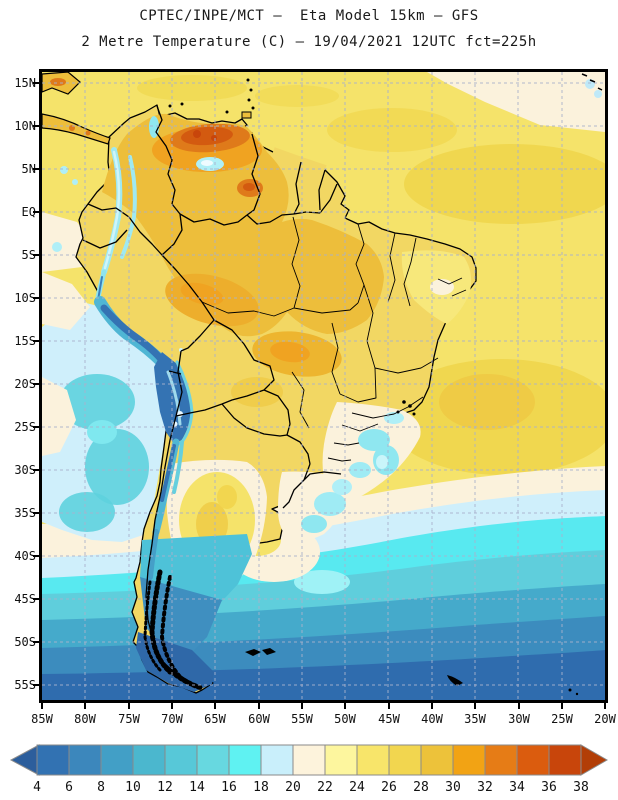 This screenshot has width=618, height=800. What do you see at coordinates (25, 126) in the screenshot?
I see `lat-label: 10N` at bounding box center [25, 126].